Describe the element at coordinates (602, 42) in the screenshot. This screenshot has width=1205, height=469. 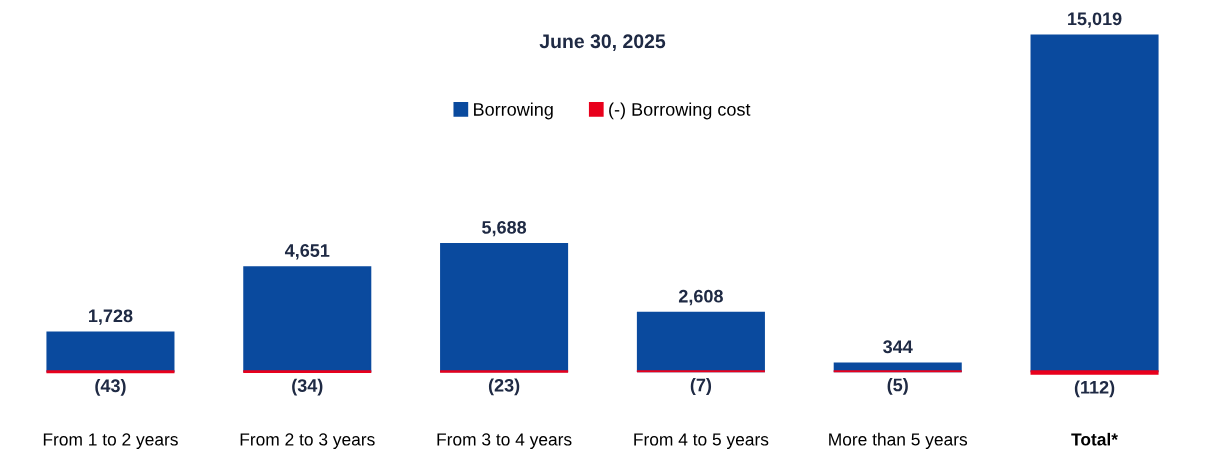
I see `chart-title: June 30, 2025` at that location.